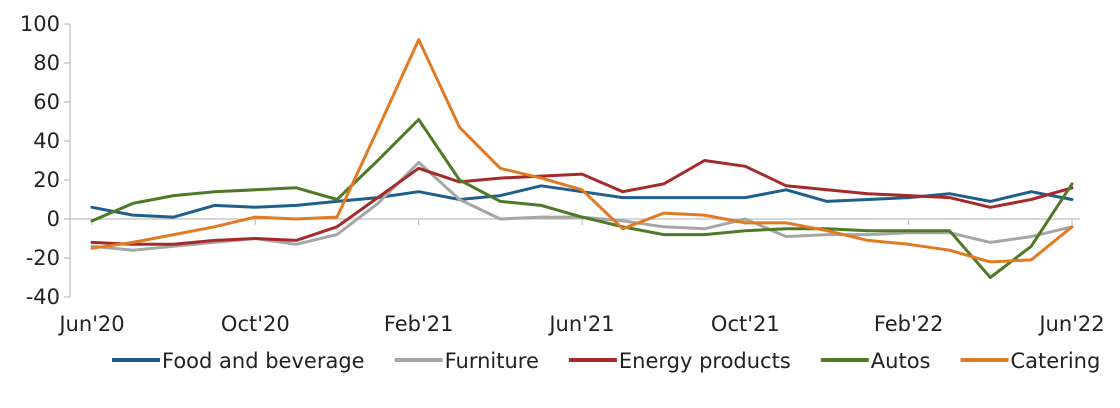  What do you see at coordinates (40, 24) in the screenshot?
I see `y-tick-label: 100` at bounding box center [40, 24].